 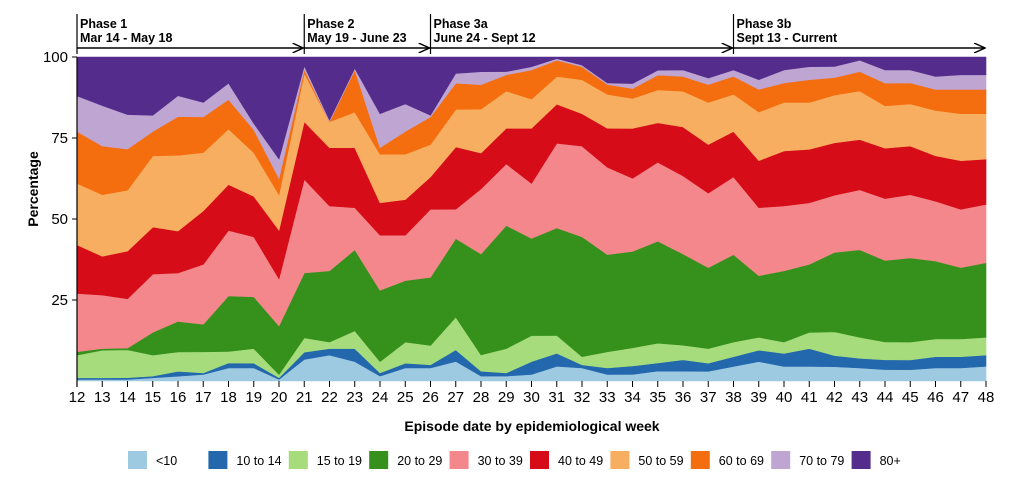 What do you see at coordinates (890, 461) in the screenshot?
I see `legend-label: 80+` at bounding box center [890, 461].